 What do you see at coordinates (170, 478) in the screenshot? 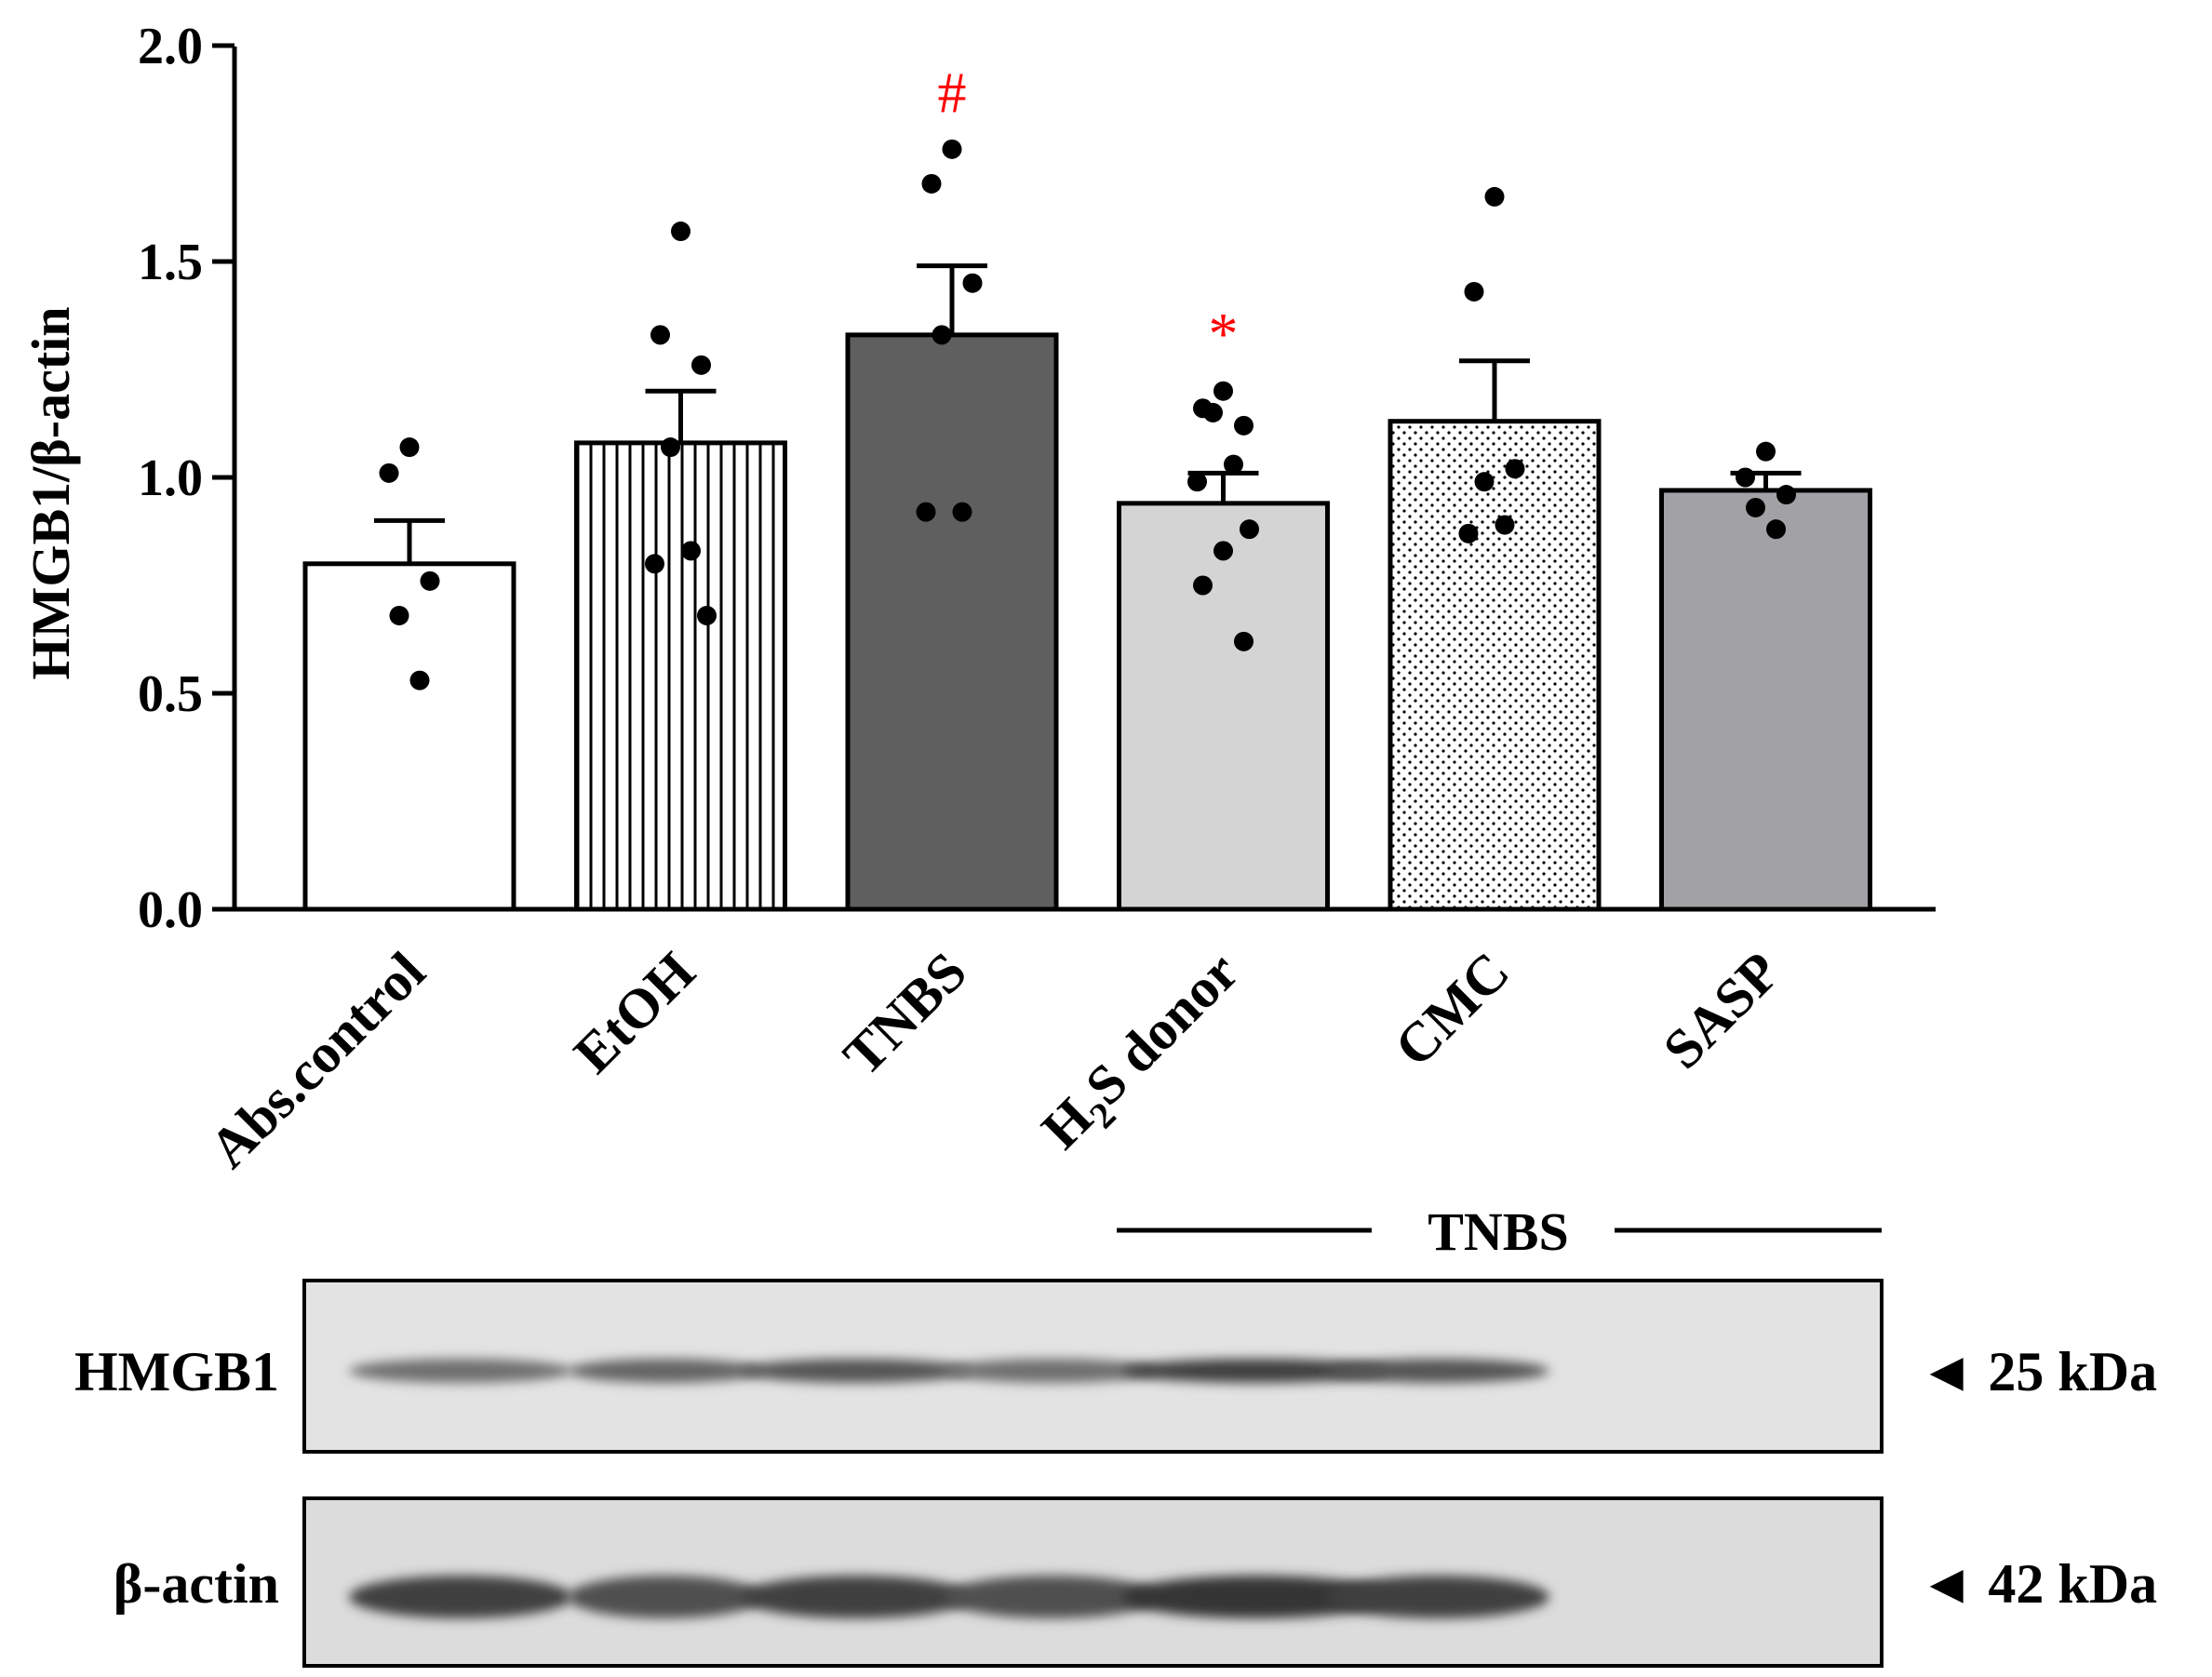
I see `y-tick-label-2: 1.0` at bounding box center [170, 478].